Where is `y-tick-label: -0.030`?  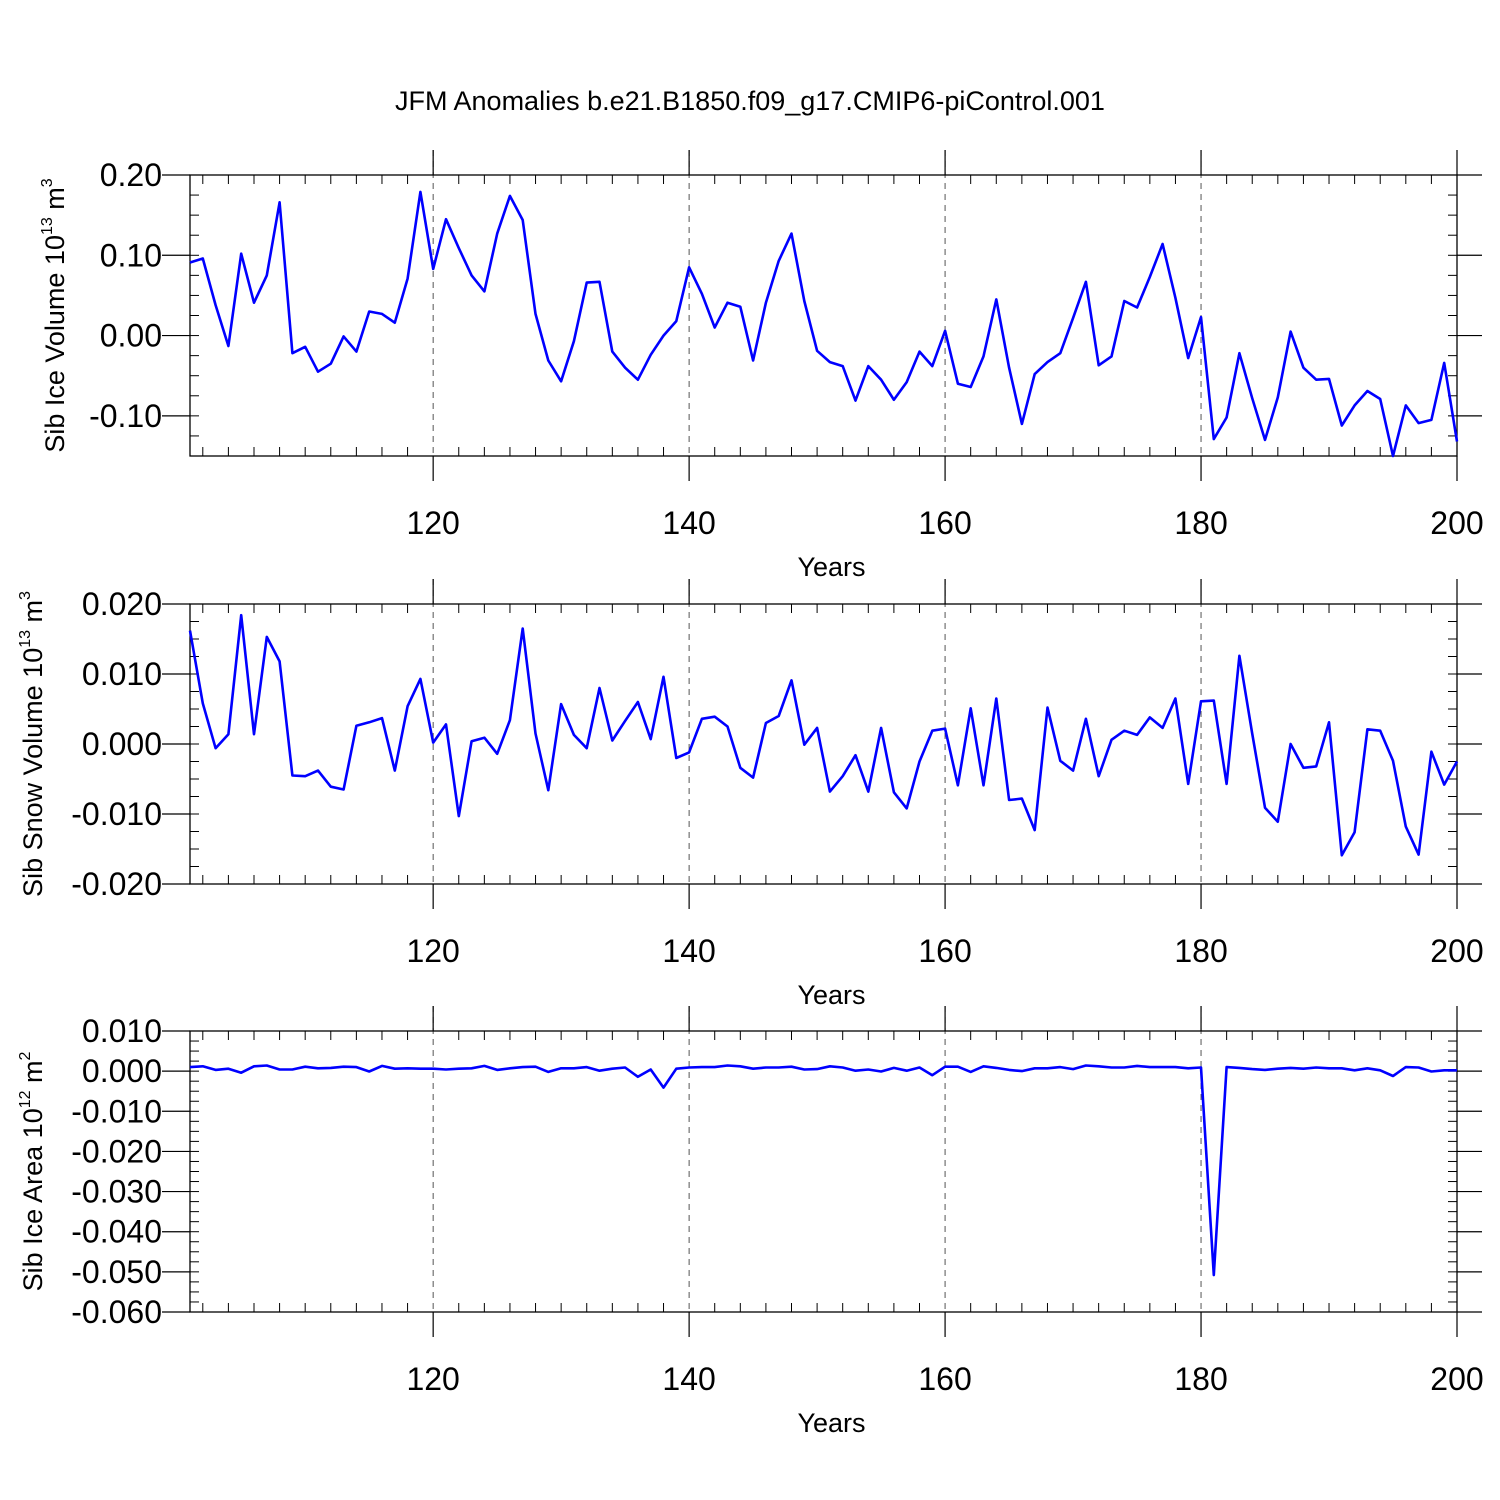 y-tick-label: -0.030 is located at coordinates (116, 1192).